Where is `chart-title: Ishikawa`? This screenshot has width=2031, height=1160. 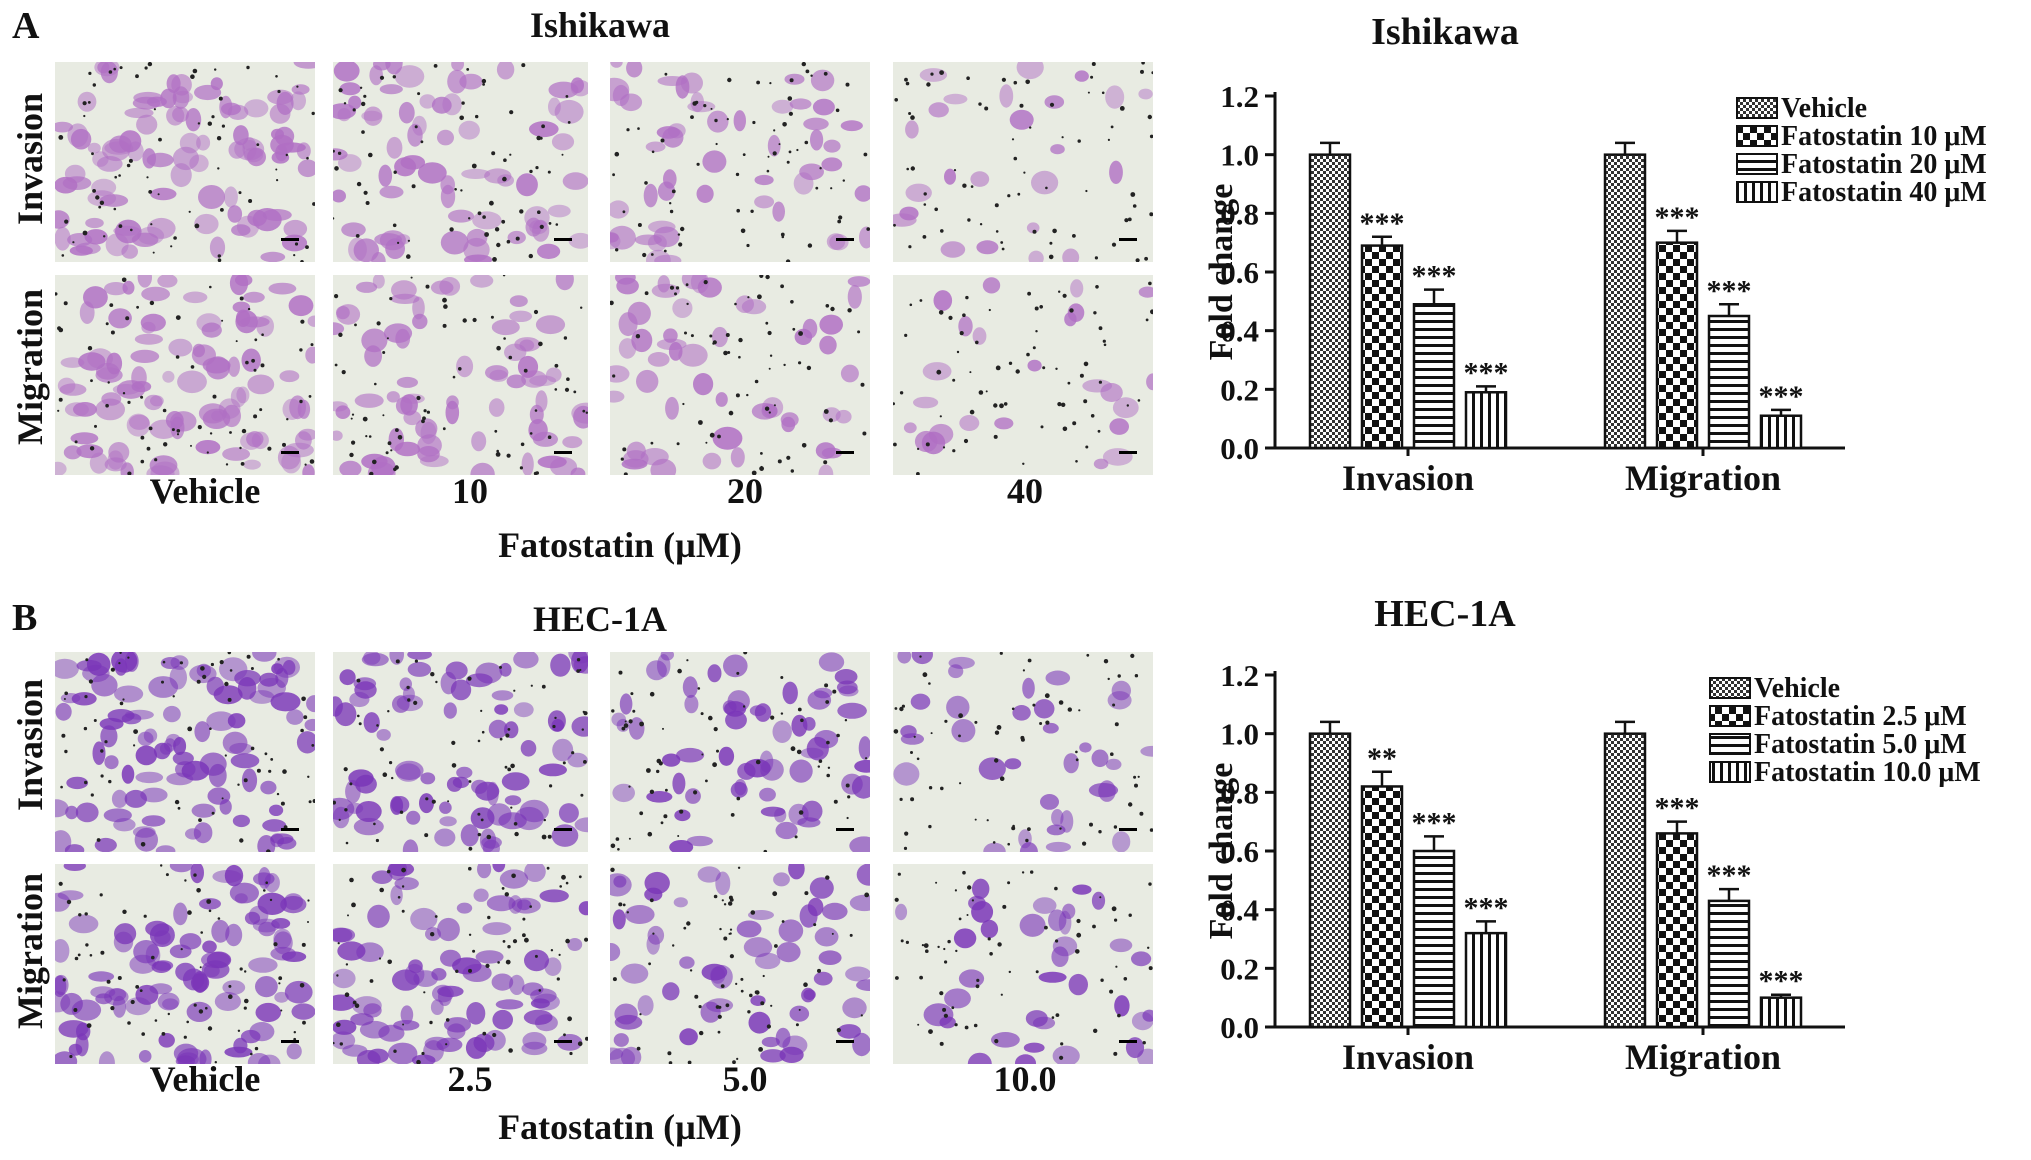
chart-title: Ishikawa is located at coordinates (1445, 32).